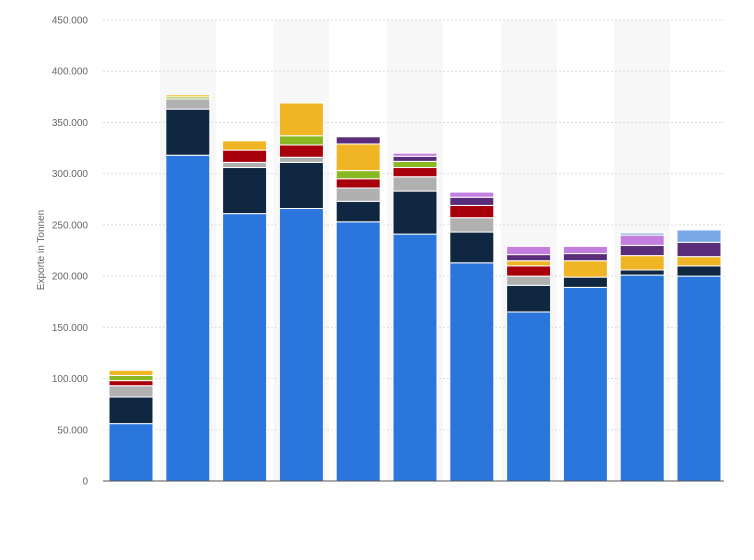 The height and width of the screenshot is (560, 754). What do you see at coordinates (72, 430) in the screenshot?
I see `y-tick-label: 50.000` at bounding box center [72, 430].